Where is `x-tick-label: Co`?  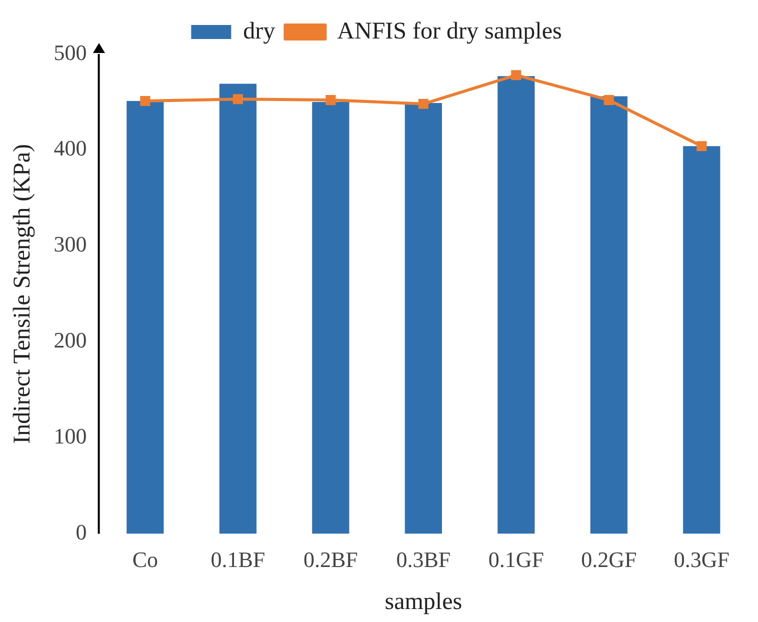
x-tick-label: Co is located at coordinates (145, 559).